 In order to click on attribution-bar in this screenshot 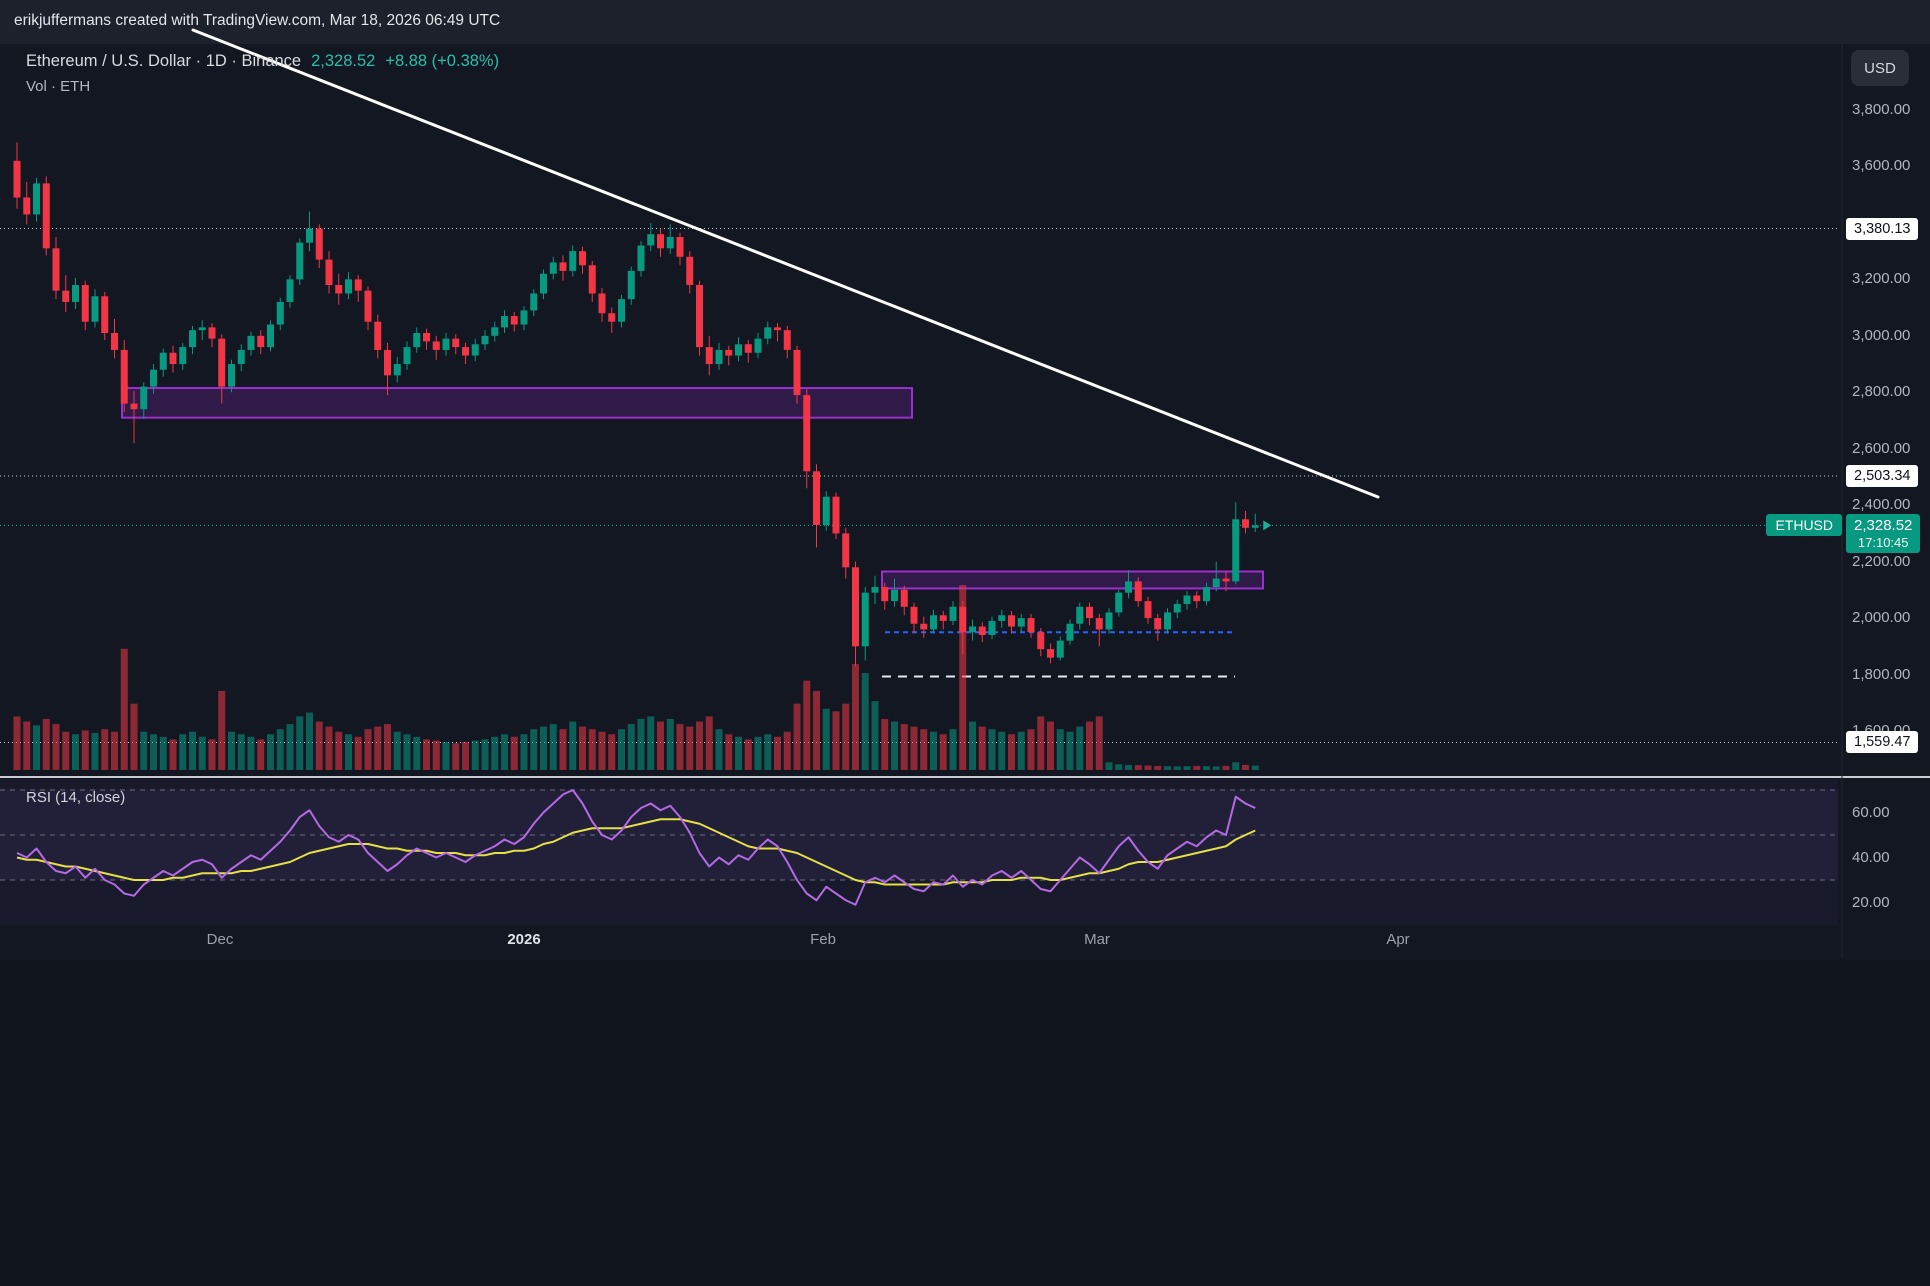, I will do `click(965, 22)`.